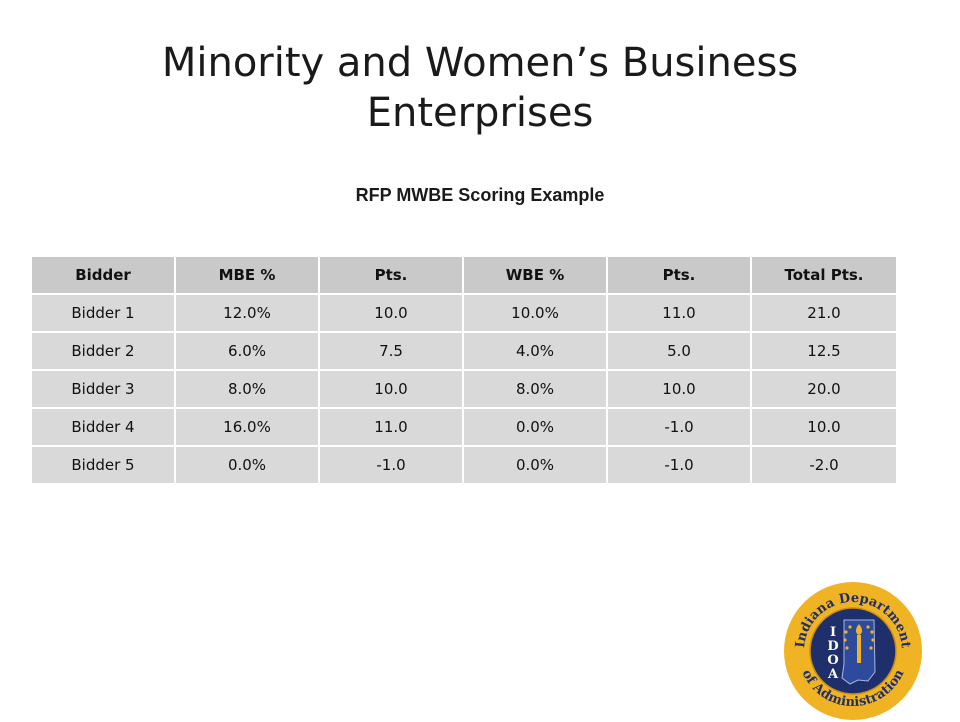 This screenshot has width=960, height=722. I want to click on header-mbe-pts: Pts., so click(392, 276).